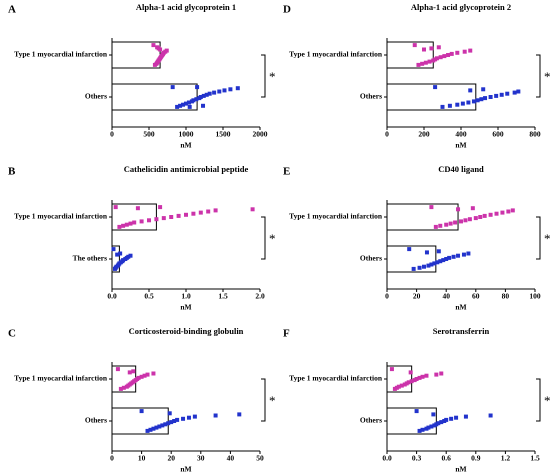 This screenshot has width=550, height=476. Describe the element at coordinates (12, 10) in the screenshot. I see `panel-label: A` at that location.